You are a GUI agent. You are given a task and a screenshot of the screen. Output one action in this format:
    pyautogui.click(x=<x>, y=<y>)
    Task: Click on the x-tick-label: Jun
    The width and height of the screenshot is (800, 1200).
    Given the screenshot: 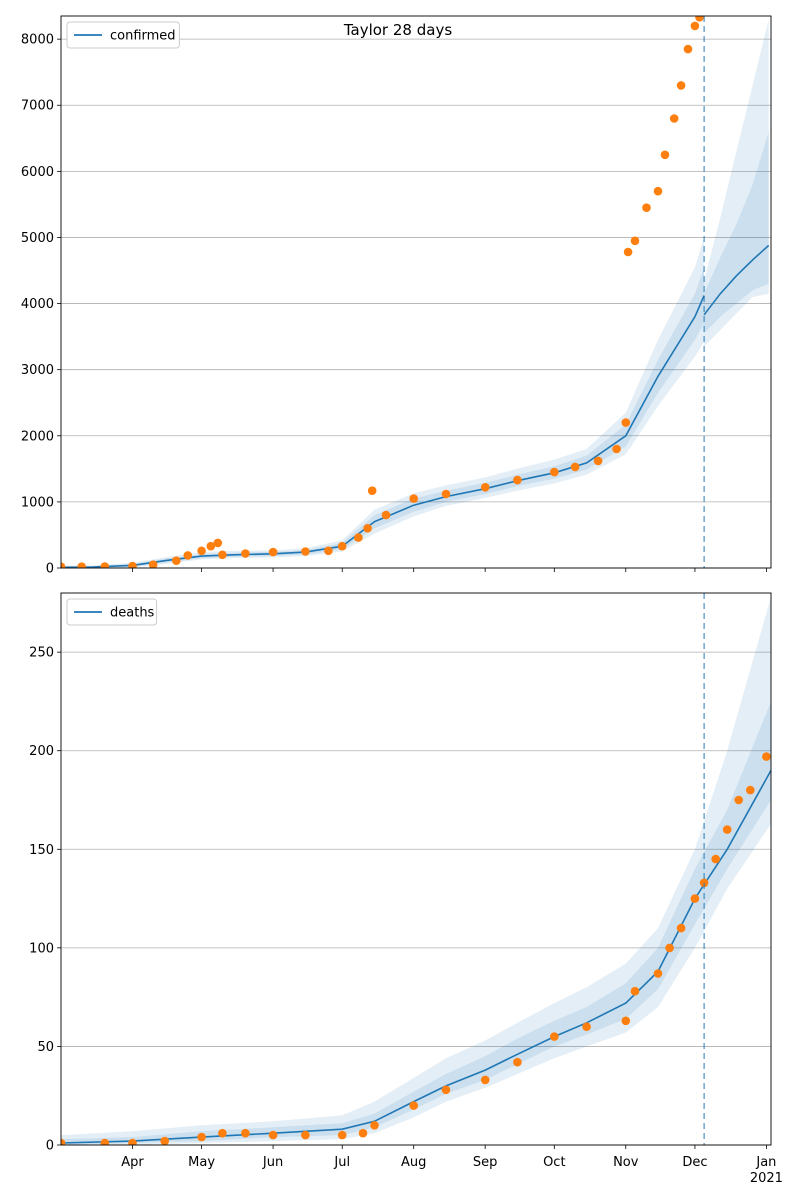 What is the action you would take?
    pyautogui.click(x=272, y=1162)
    